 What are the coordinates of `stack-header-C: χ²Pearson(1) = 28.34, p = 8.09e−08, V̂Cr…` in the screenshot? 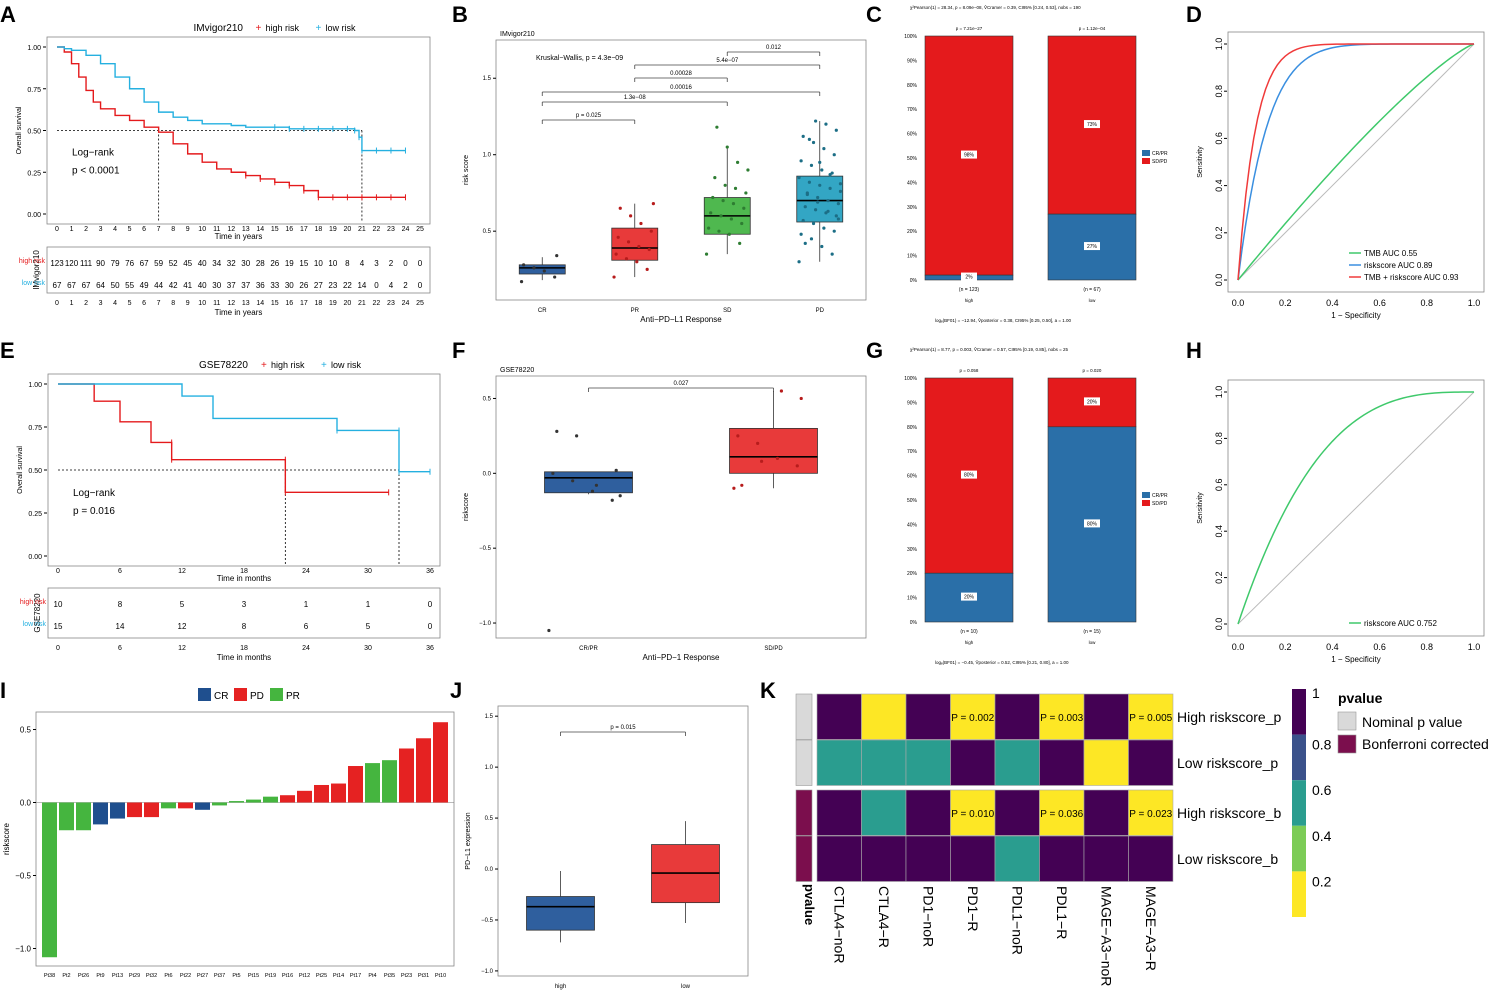 It's located at (995, 7).